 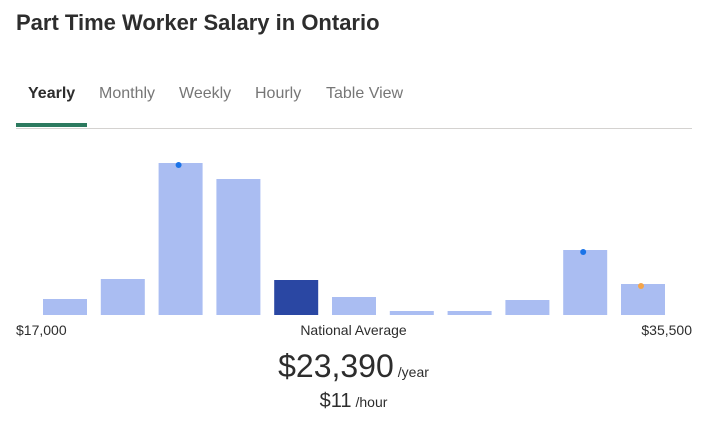 I want to click on yearly-salary-unit: /year, so click(x=413, y=372).